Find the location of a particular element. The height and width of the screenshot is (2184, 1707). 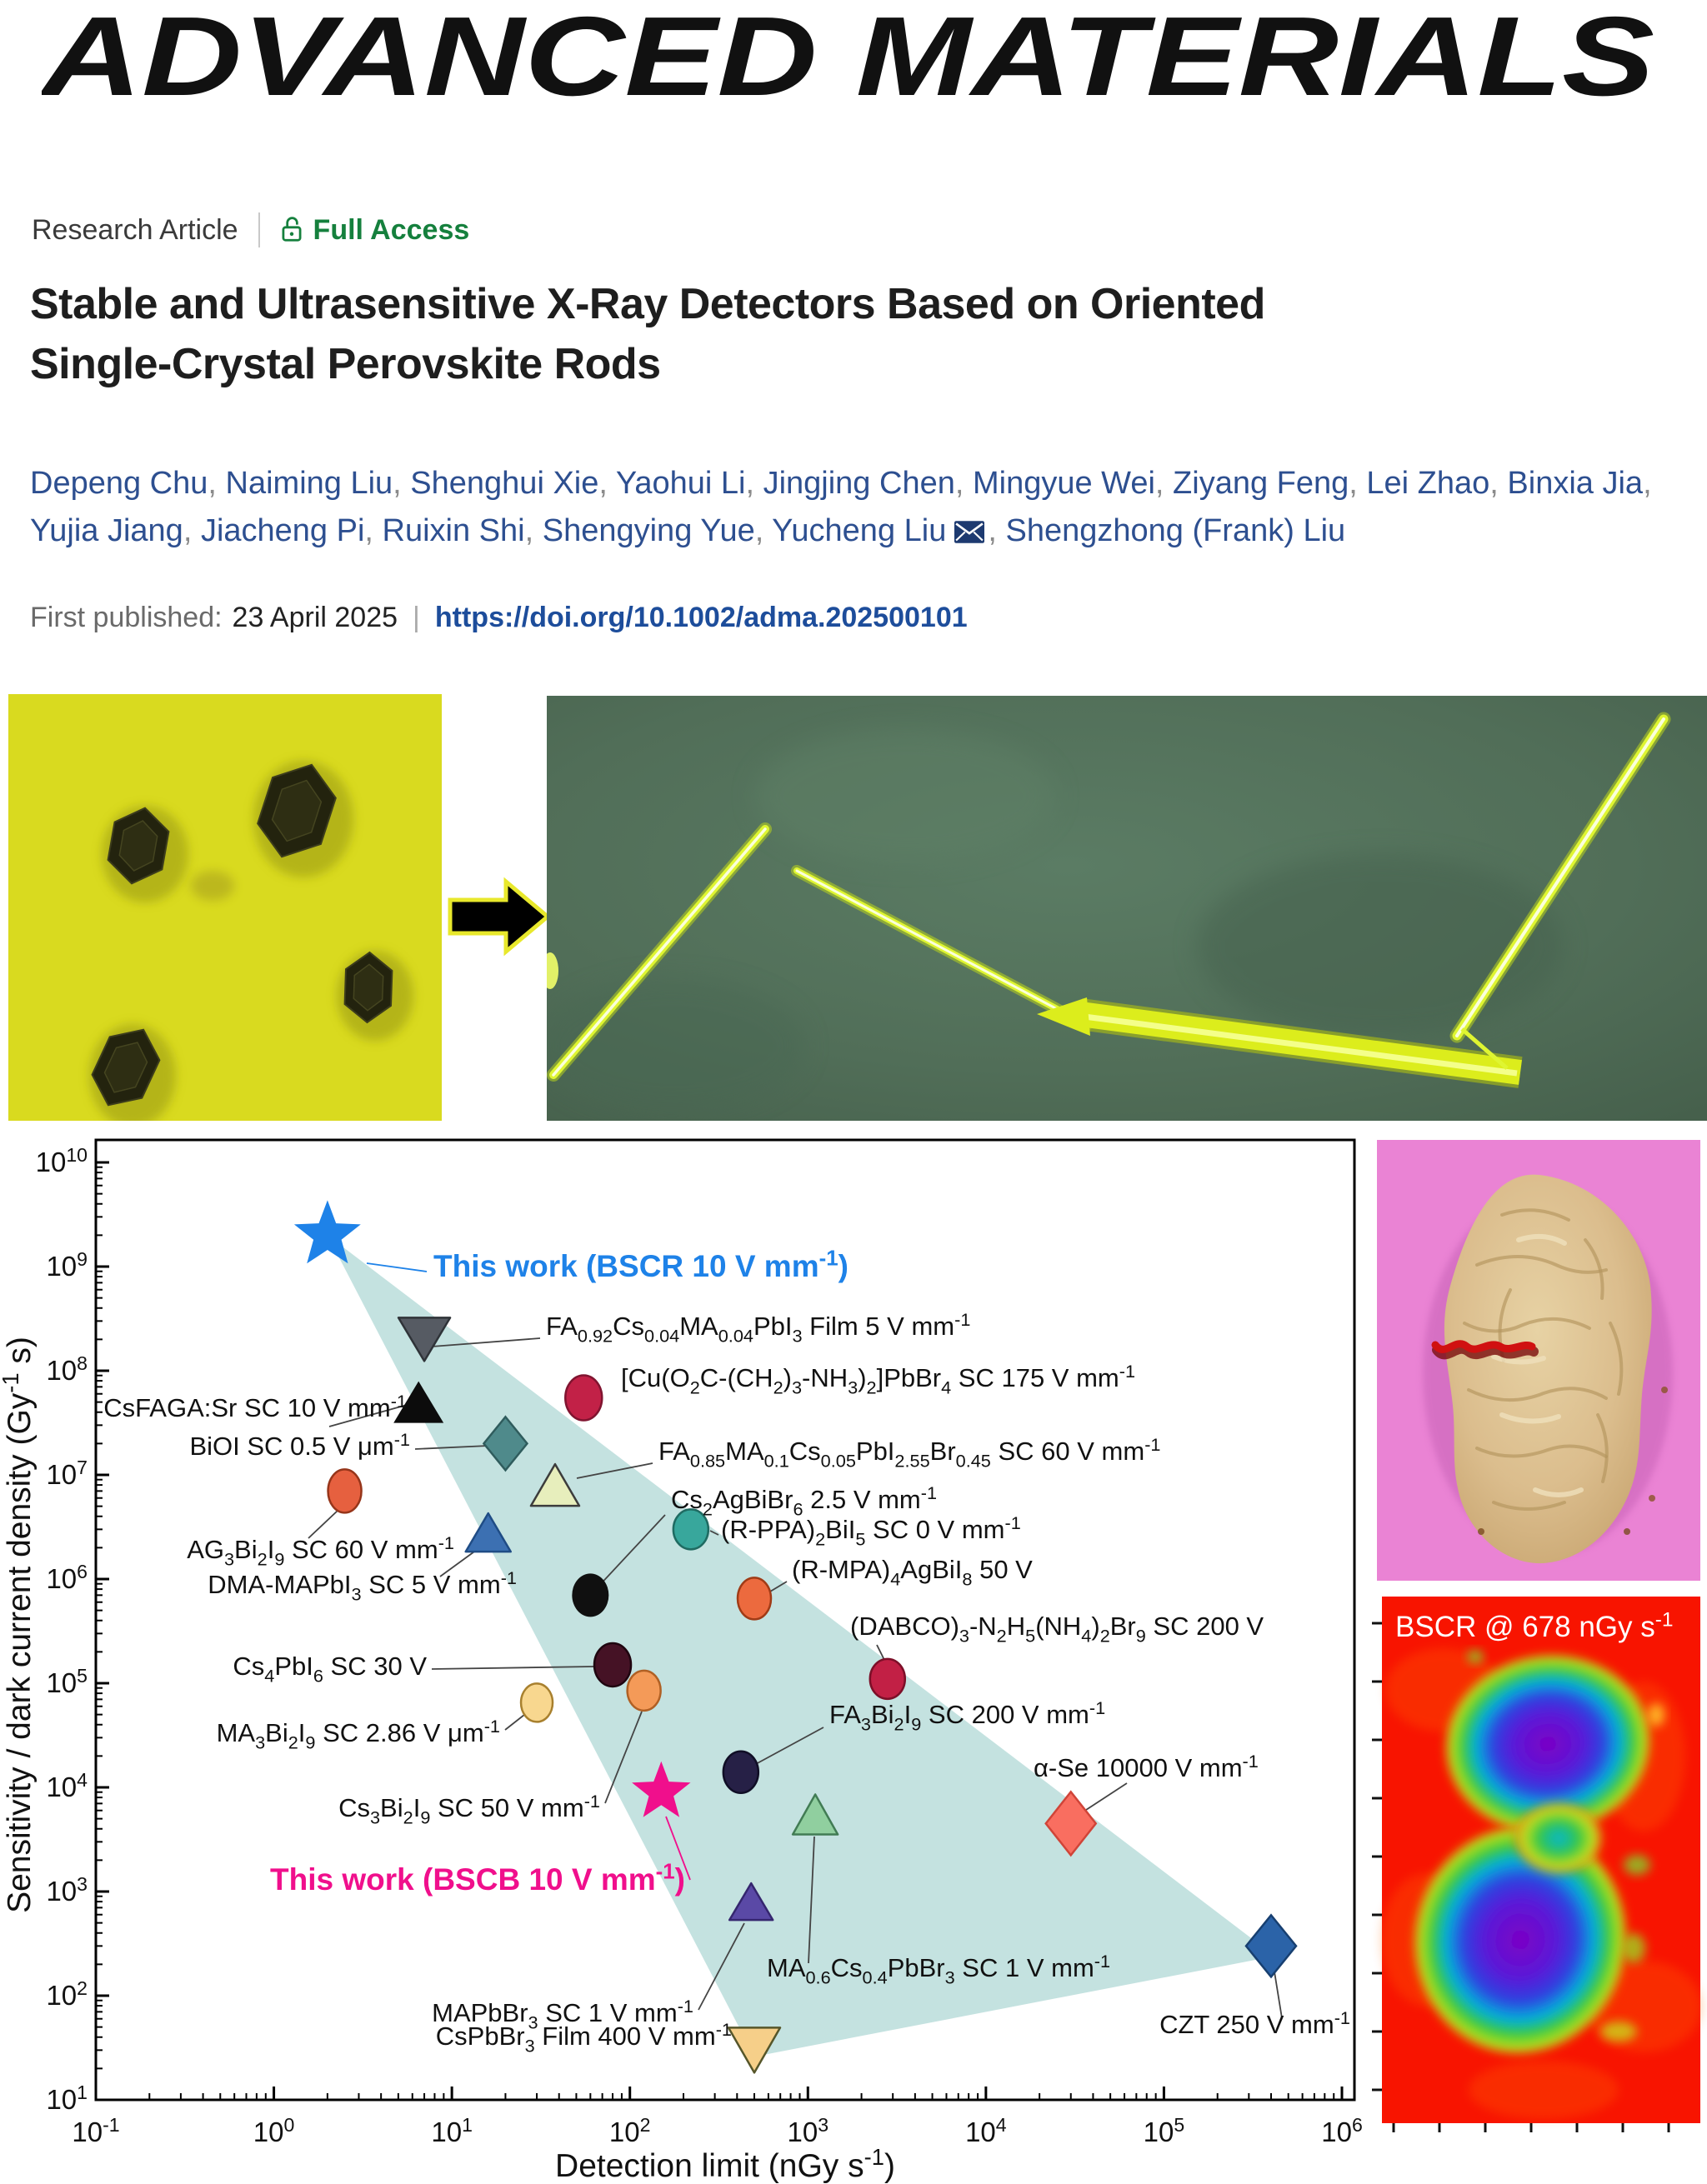

author-link: Naiming Liu is located at coordinates (309, 483).